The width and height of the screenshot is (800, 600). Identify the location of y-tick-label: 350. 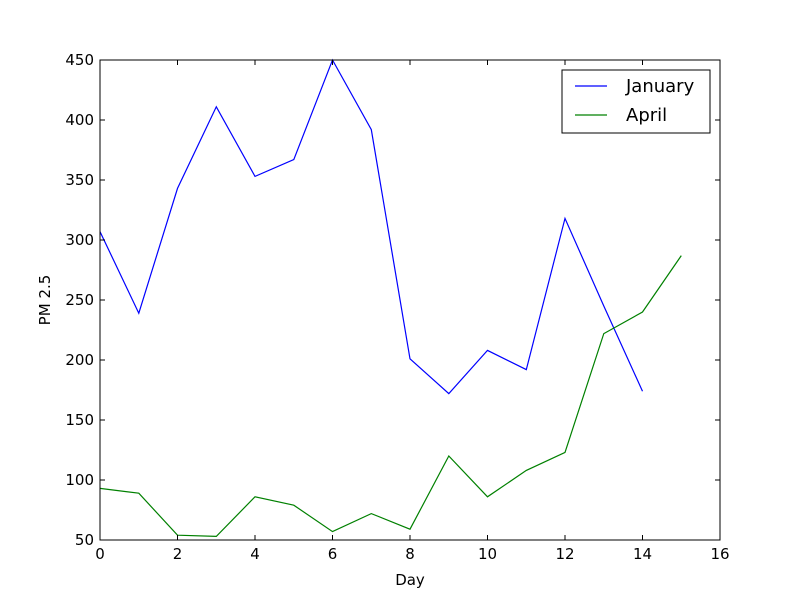
(79, 180).